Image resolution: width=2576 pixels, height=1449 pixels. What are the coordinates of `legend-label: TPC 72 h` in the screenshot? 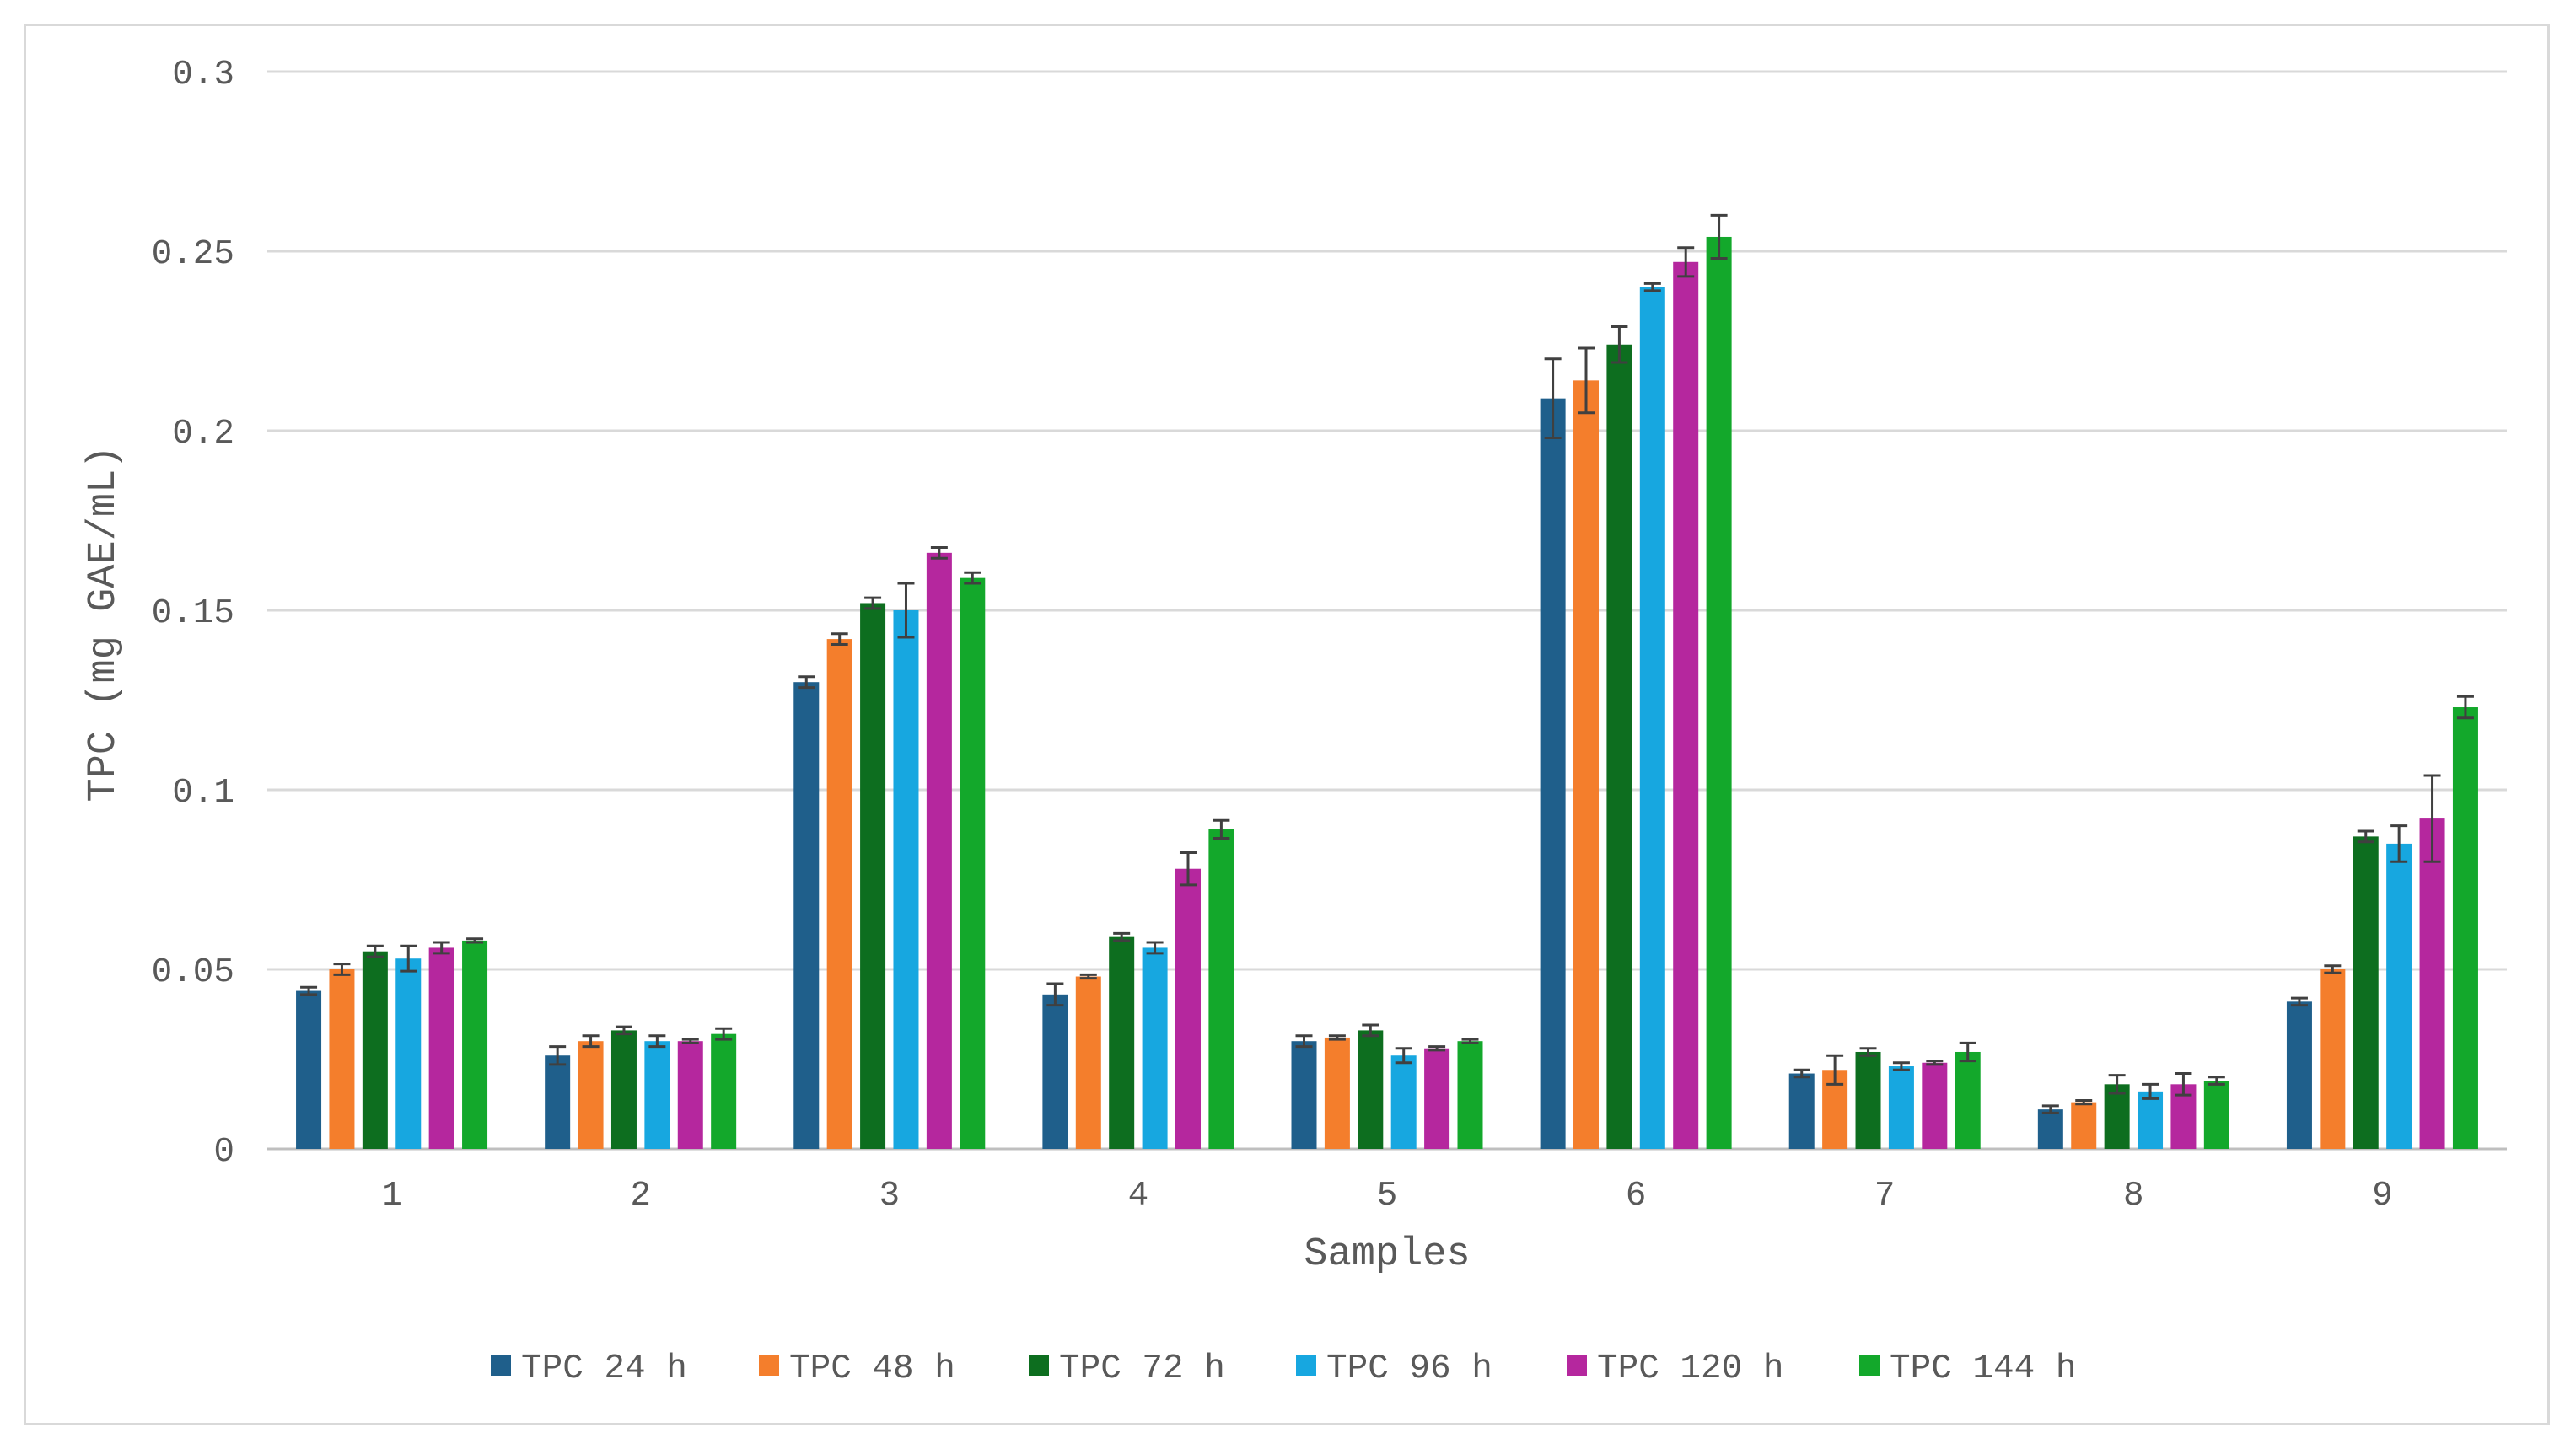 It's located at (1142, 1369).